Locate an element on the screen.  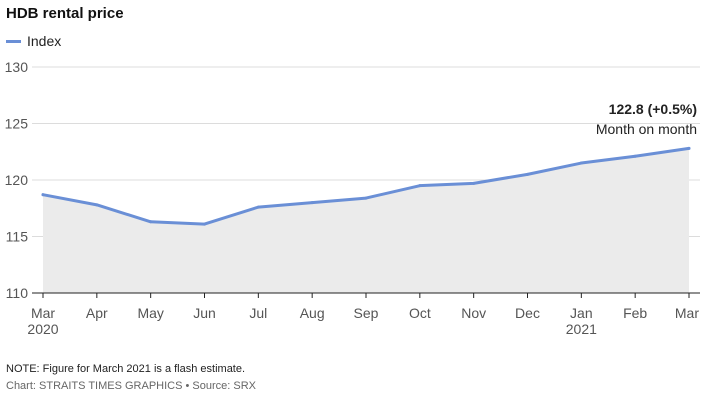
chart-title: HDB rental price is located at coordinates (65, 13).